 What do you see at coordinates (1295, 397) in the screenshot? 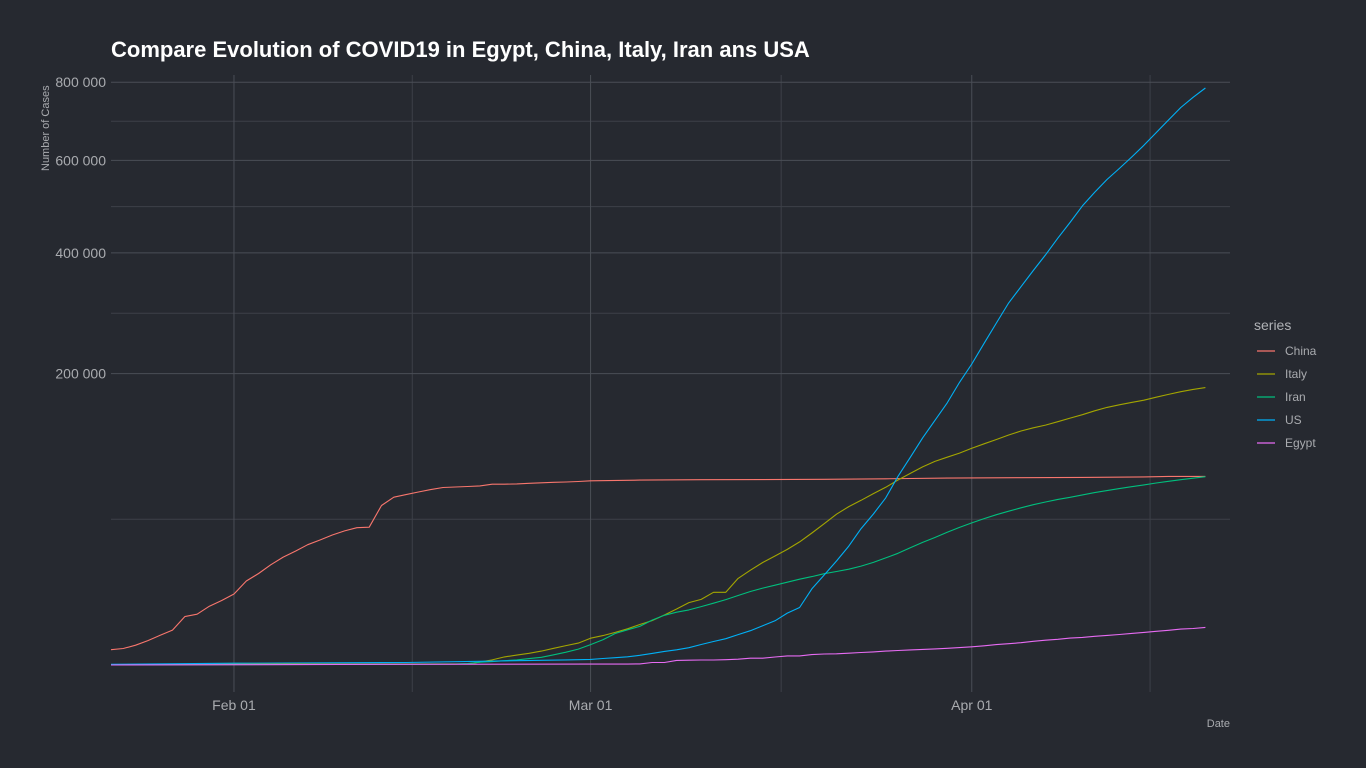
I see `legend-label-iran: Iran` at bounding box center [1295, 397].